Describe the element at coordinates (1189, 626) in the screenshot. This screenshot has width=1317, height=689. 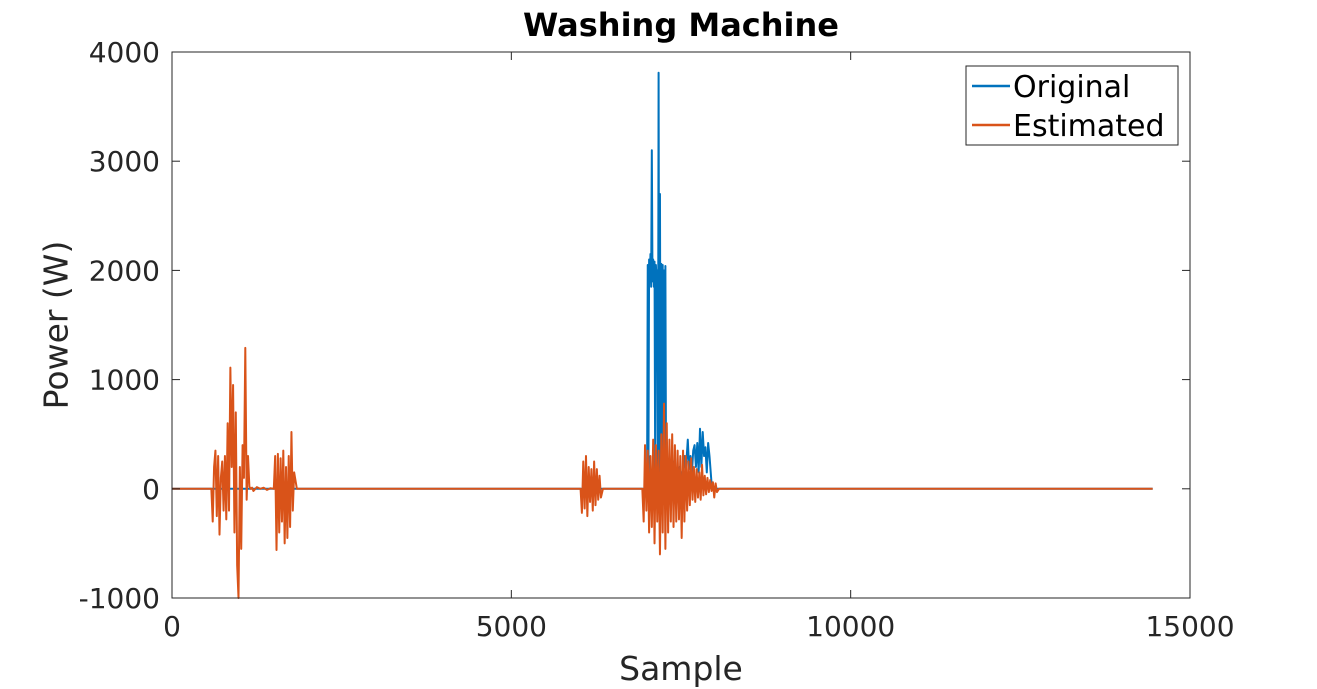
I see `x-tick-label: 15000` at that location.